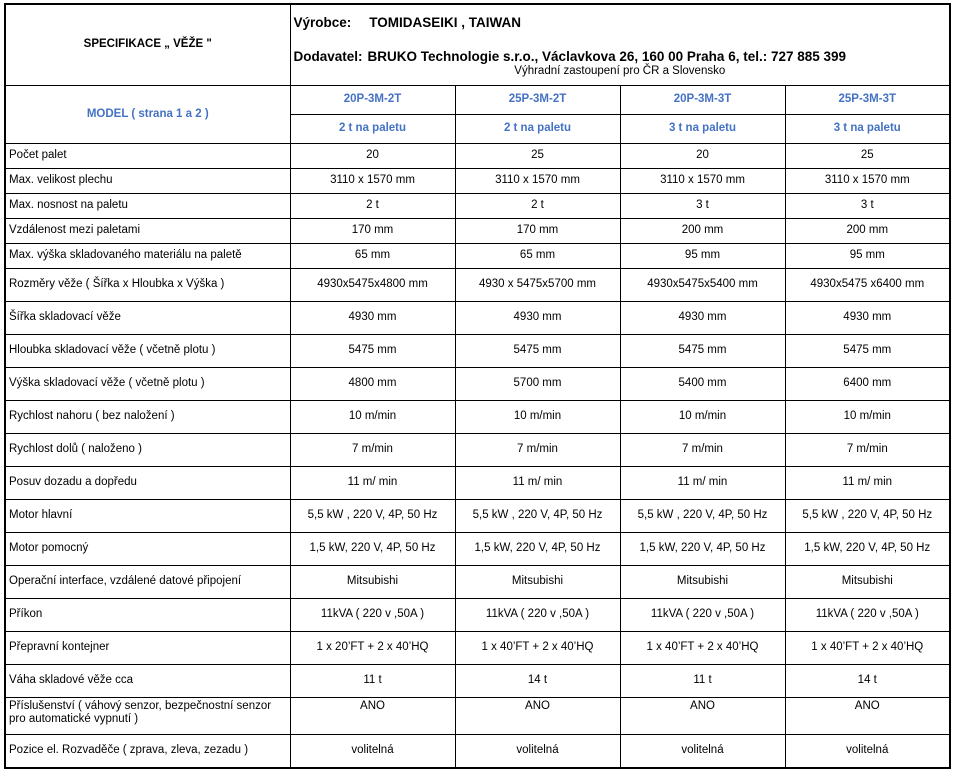  I want to click on manufacturer-label: Výrobce:, so click(322, 23).